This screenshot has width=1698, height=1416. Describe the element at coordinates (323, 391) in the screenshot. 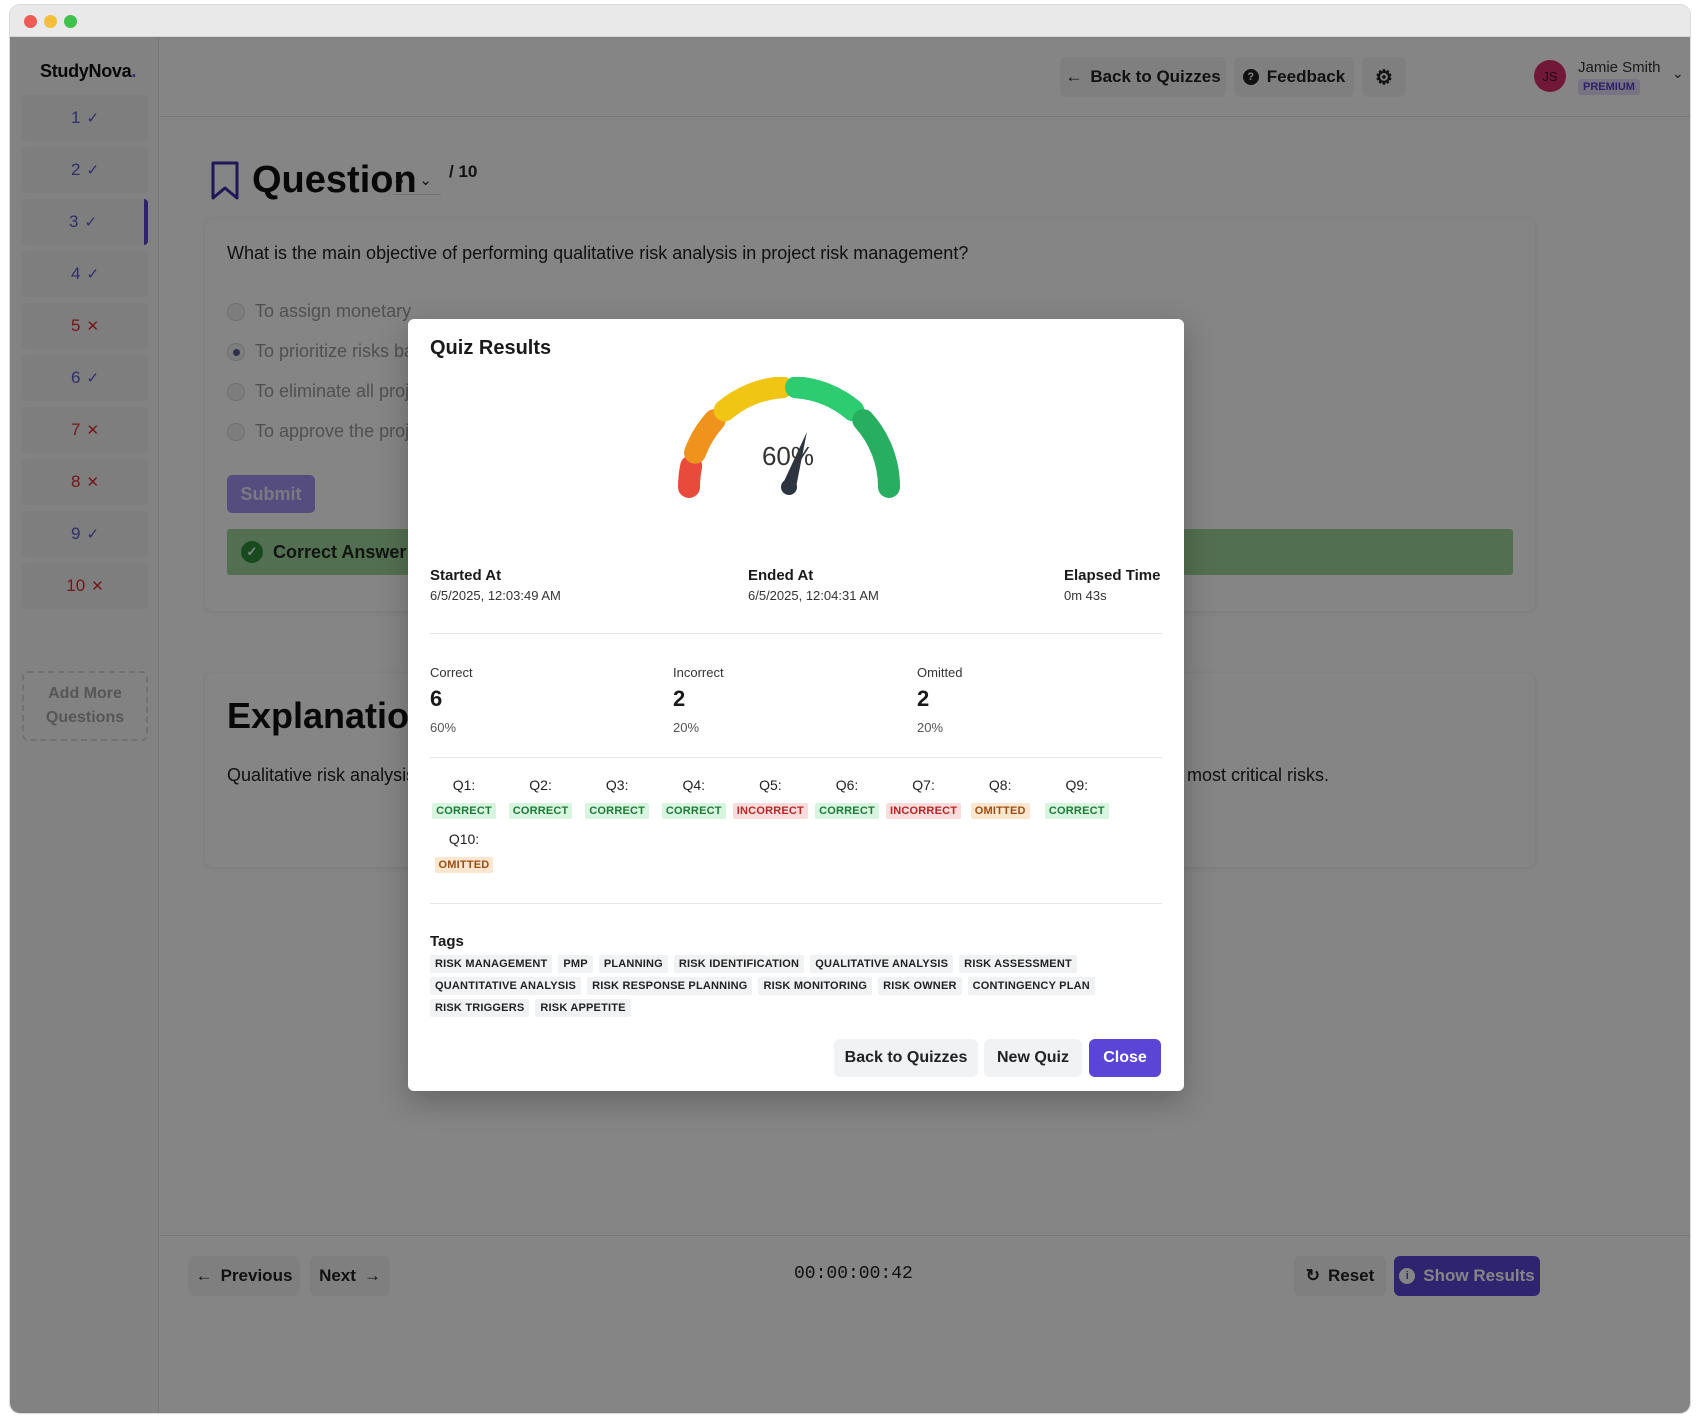

I see `answer-option: To eliminate all proje` at that location.